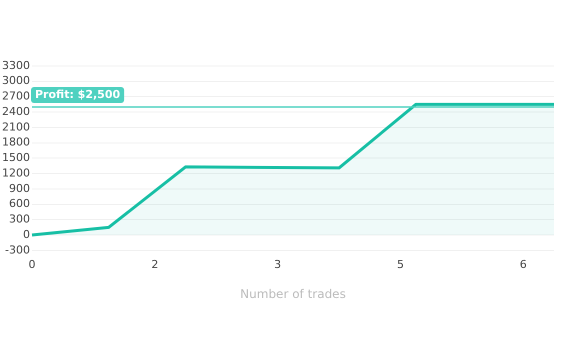  What do you see at coordinates (16, 96) in the screenshot?
I see `y-tick-label: 2700` at bounding box center [16, 96].